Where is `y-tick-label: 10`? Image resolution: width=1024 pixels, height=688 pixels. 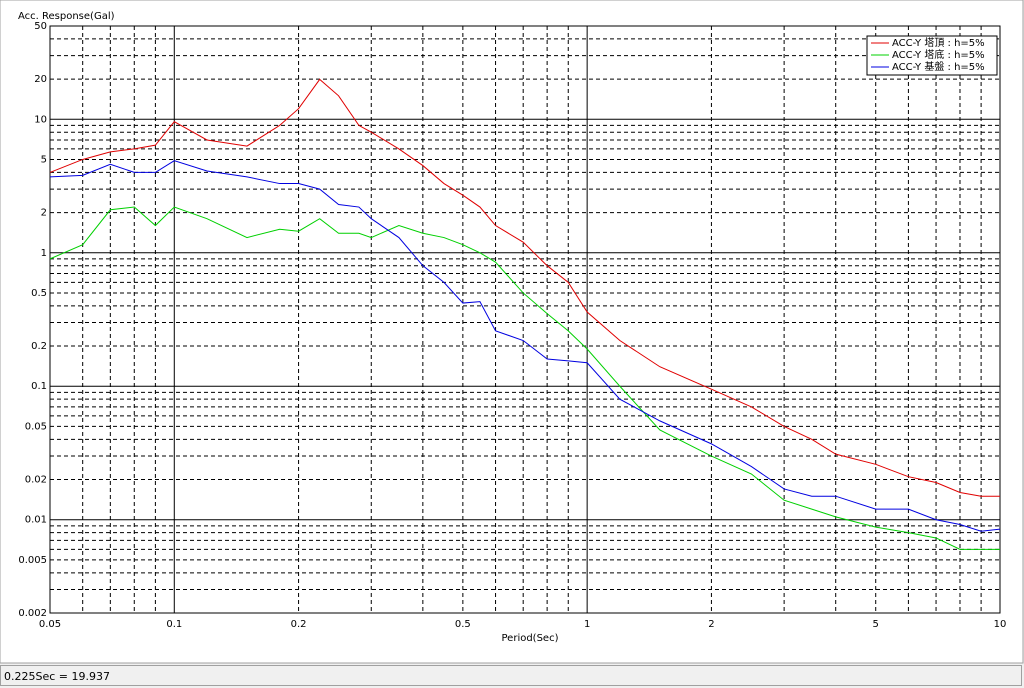
y-tick-label: 10 is located at coordinates (40, 119).